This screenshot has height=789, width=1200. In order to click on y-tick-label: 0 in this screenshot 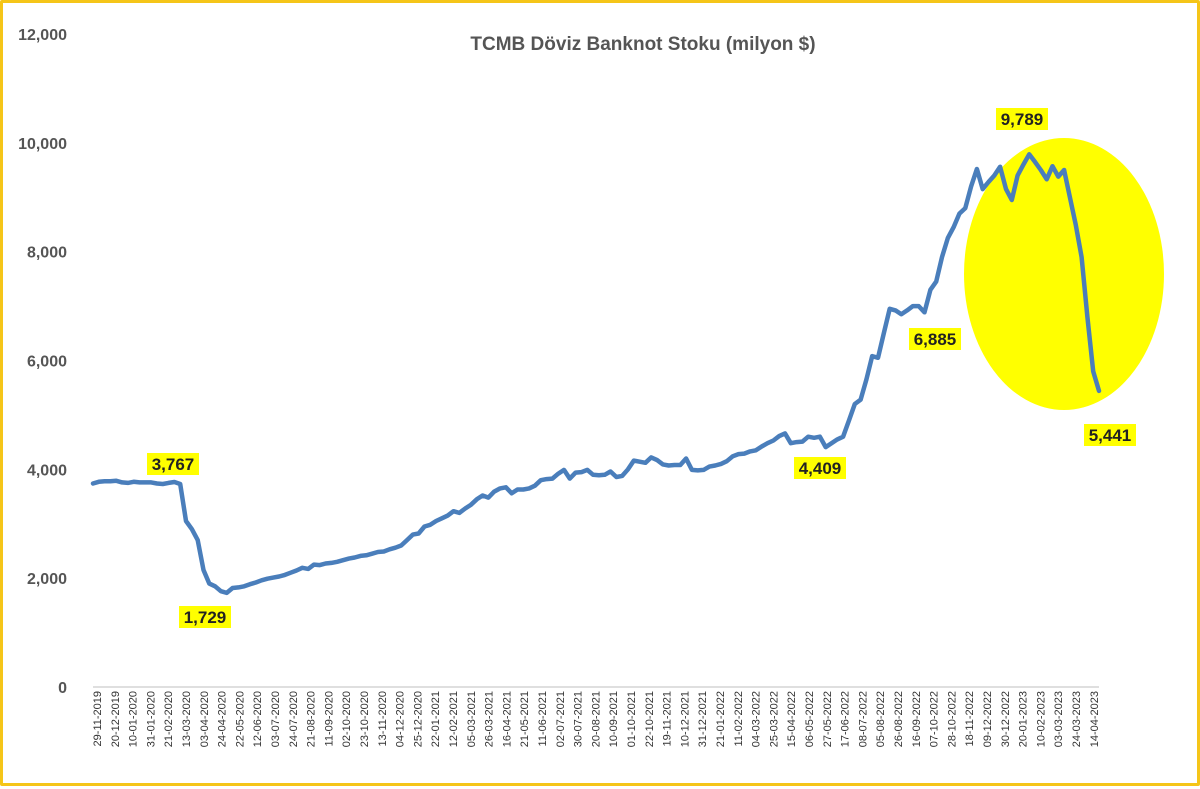, I will do `click(62, 688)`.